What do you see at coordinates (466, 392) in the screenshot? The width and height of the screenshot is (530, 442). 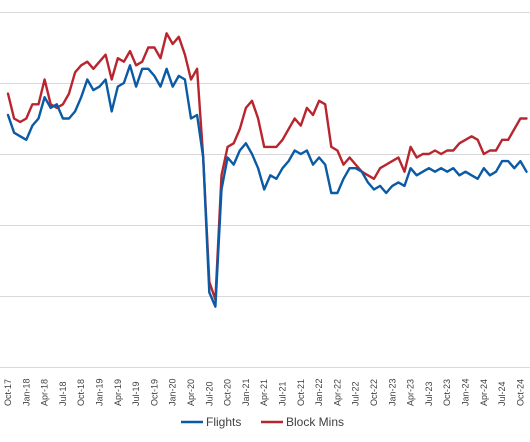 I see `x-tick-label: Jan-24` at bounding box center [466, 392].